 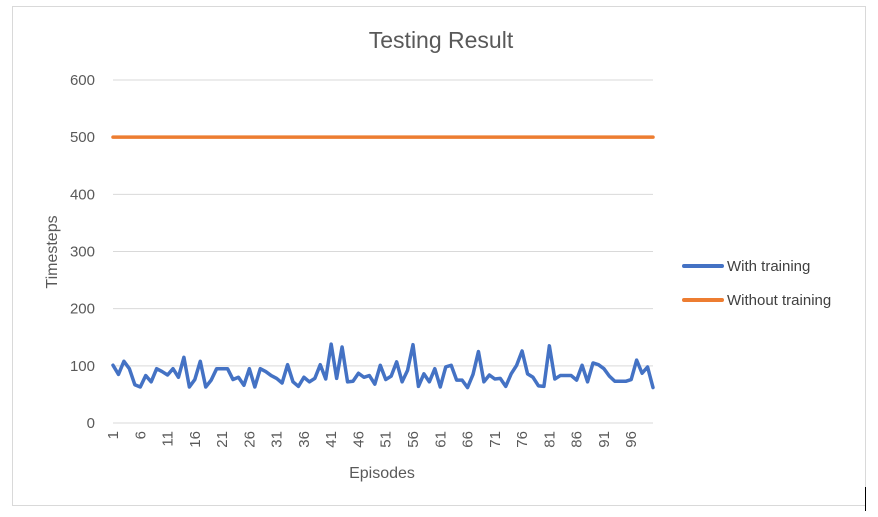 I want to click on x-tick-label: 31, so click(x=277, y=439).